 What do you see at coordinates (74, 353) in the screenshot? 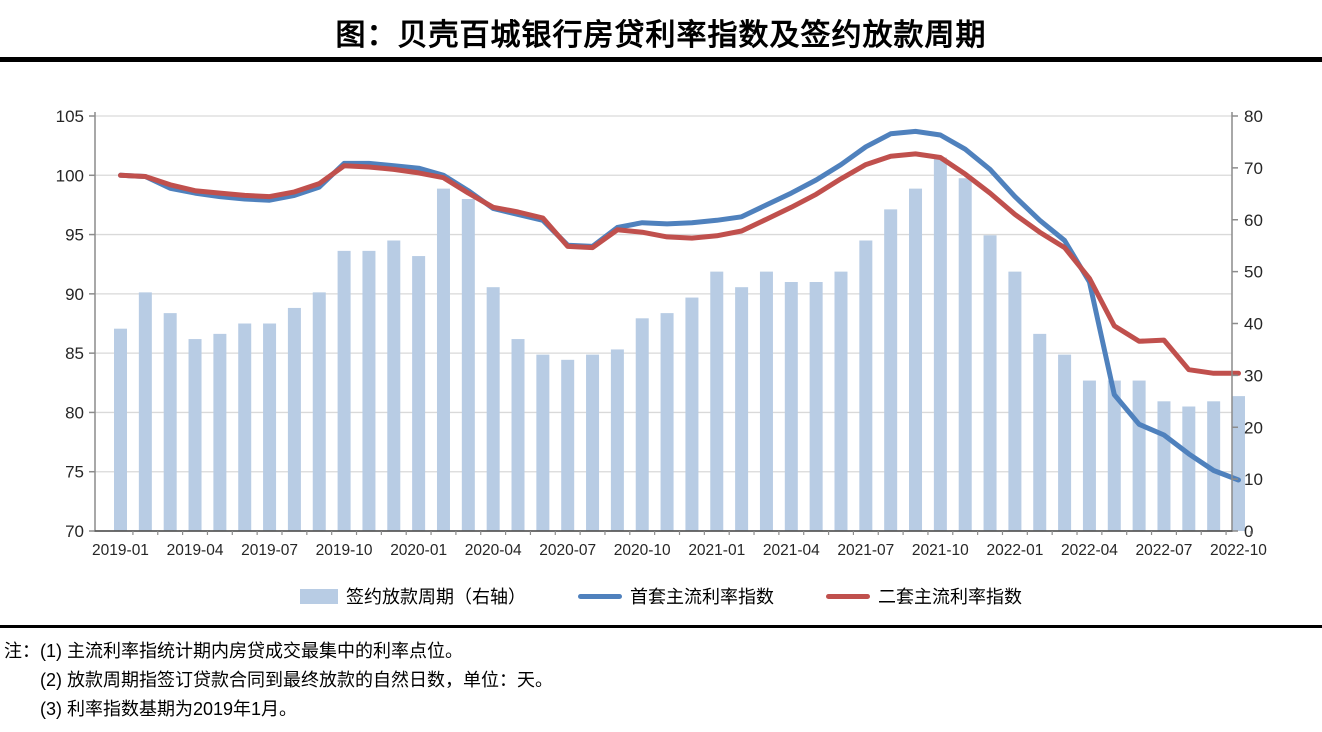
I see `left-axis-label: 85` at bounding box center [74, 353].